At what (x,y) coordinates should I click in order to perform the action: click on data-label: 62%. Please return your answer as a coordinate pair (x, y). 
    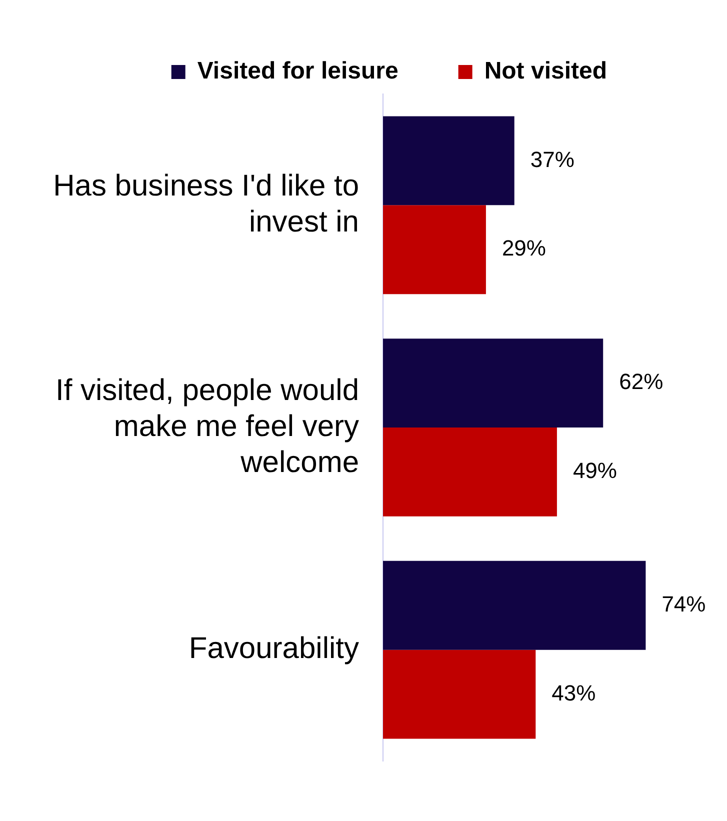
    Looking at the image, I should click on (641, 381).